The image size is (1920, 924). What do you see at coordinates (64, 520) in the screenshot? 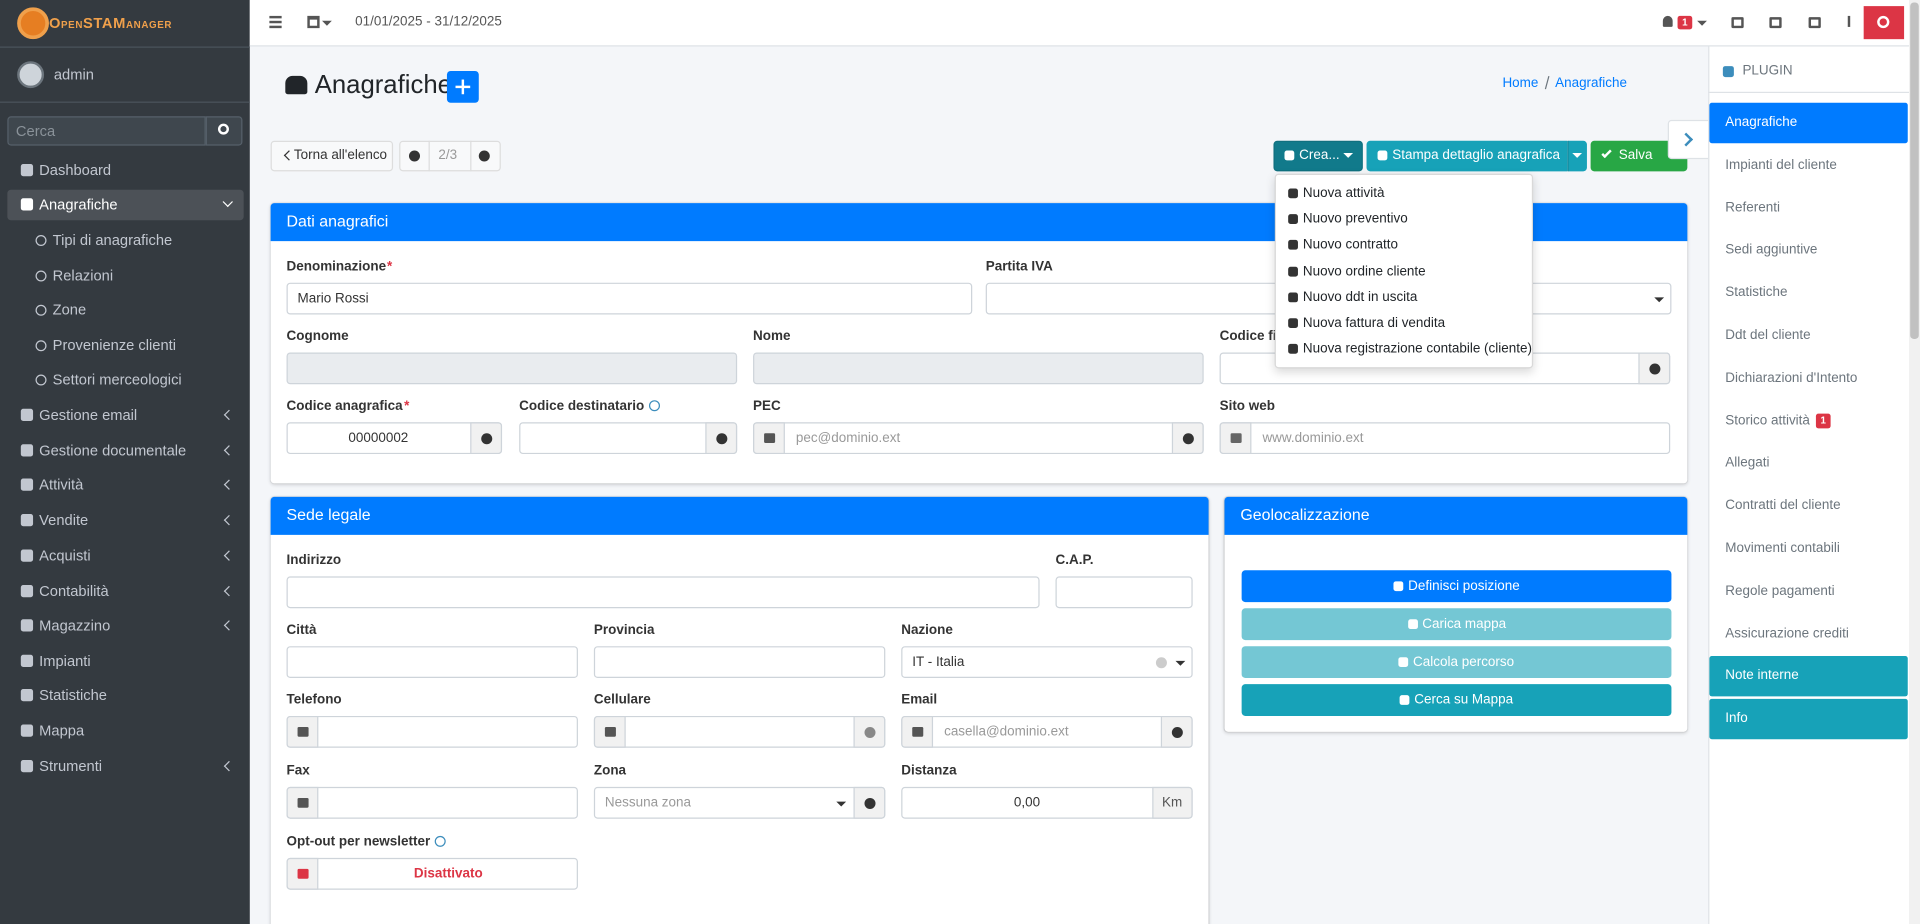
I see `menu-item: Vendite` at bounding box center [64, 520].